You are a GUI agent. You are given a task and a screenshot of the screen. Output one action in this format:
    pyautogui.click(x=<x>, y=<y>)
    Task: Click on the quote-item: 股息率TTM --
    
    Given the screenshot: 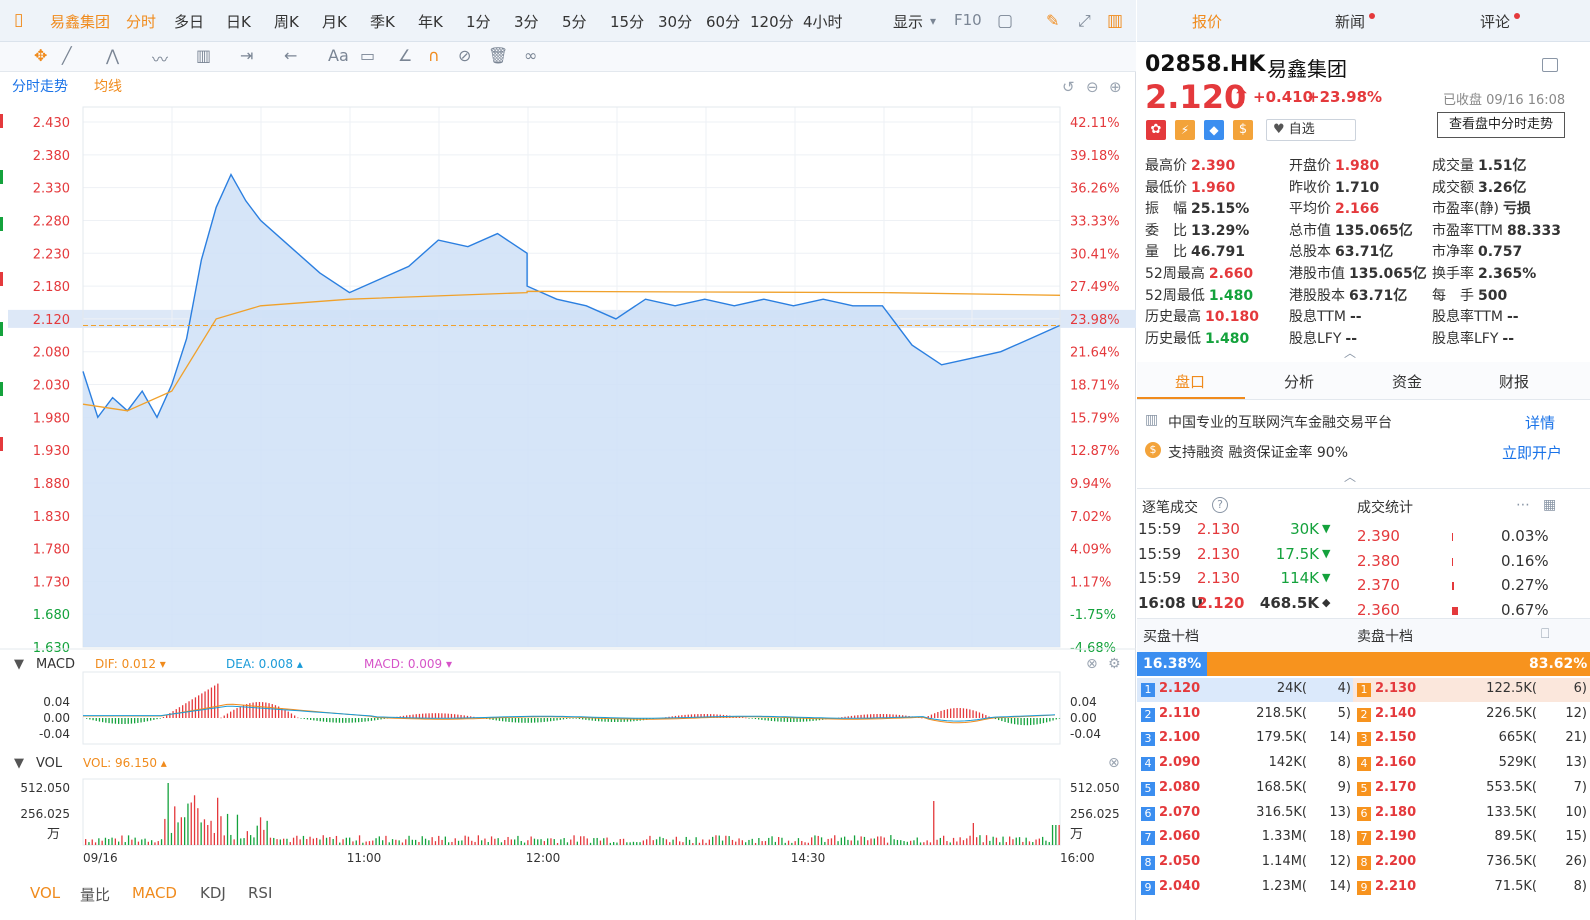 What is the action you would take?
    pyautogui.click(x=1475, y=316)
    